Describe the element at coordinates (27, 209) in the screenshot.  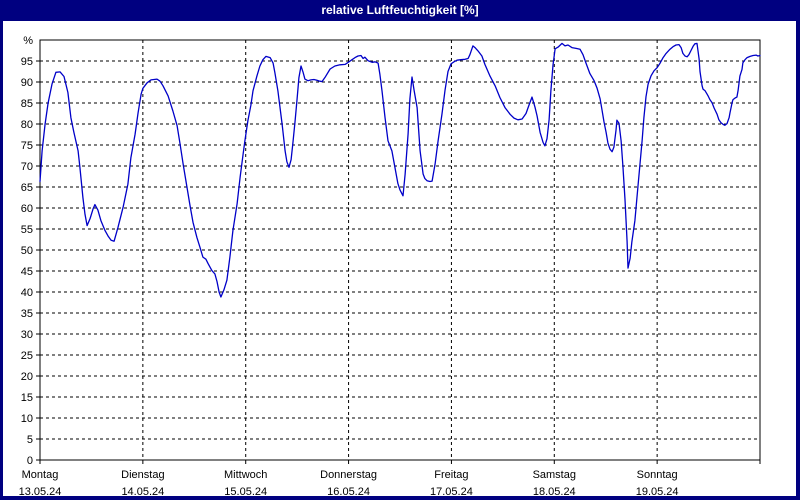
I see `y-tick-label: 60` at that location.